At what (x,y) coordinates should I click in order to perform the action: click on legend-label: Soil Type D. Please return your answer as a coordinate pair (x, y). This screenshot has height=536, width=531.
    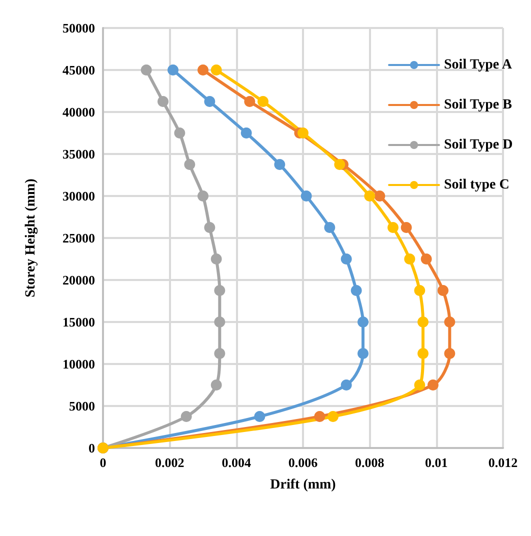
    Looking at the image, I should click on (478, 145).